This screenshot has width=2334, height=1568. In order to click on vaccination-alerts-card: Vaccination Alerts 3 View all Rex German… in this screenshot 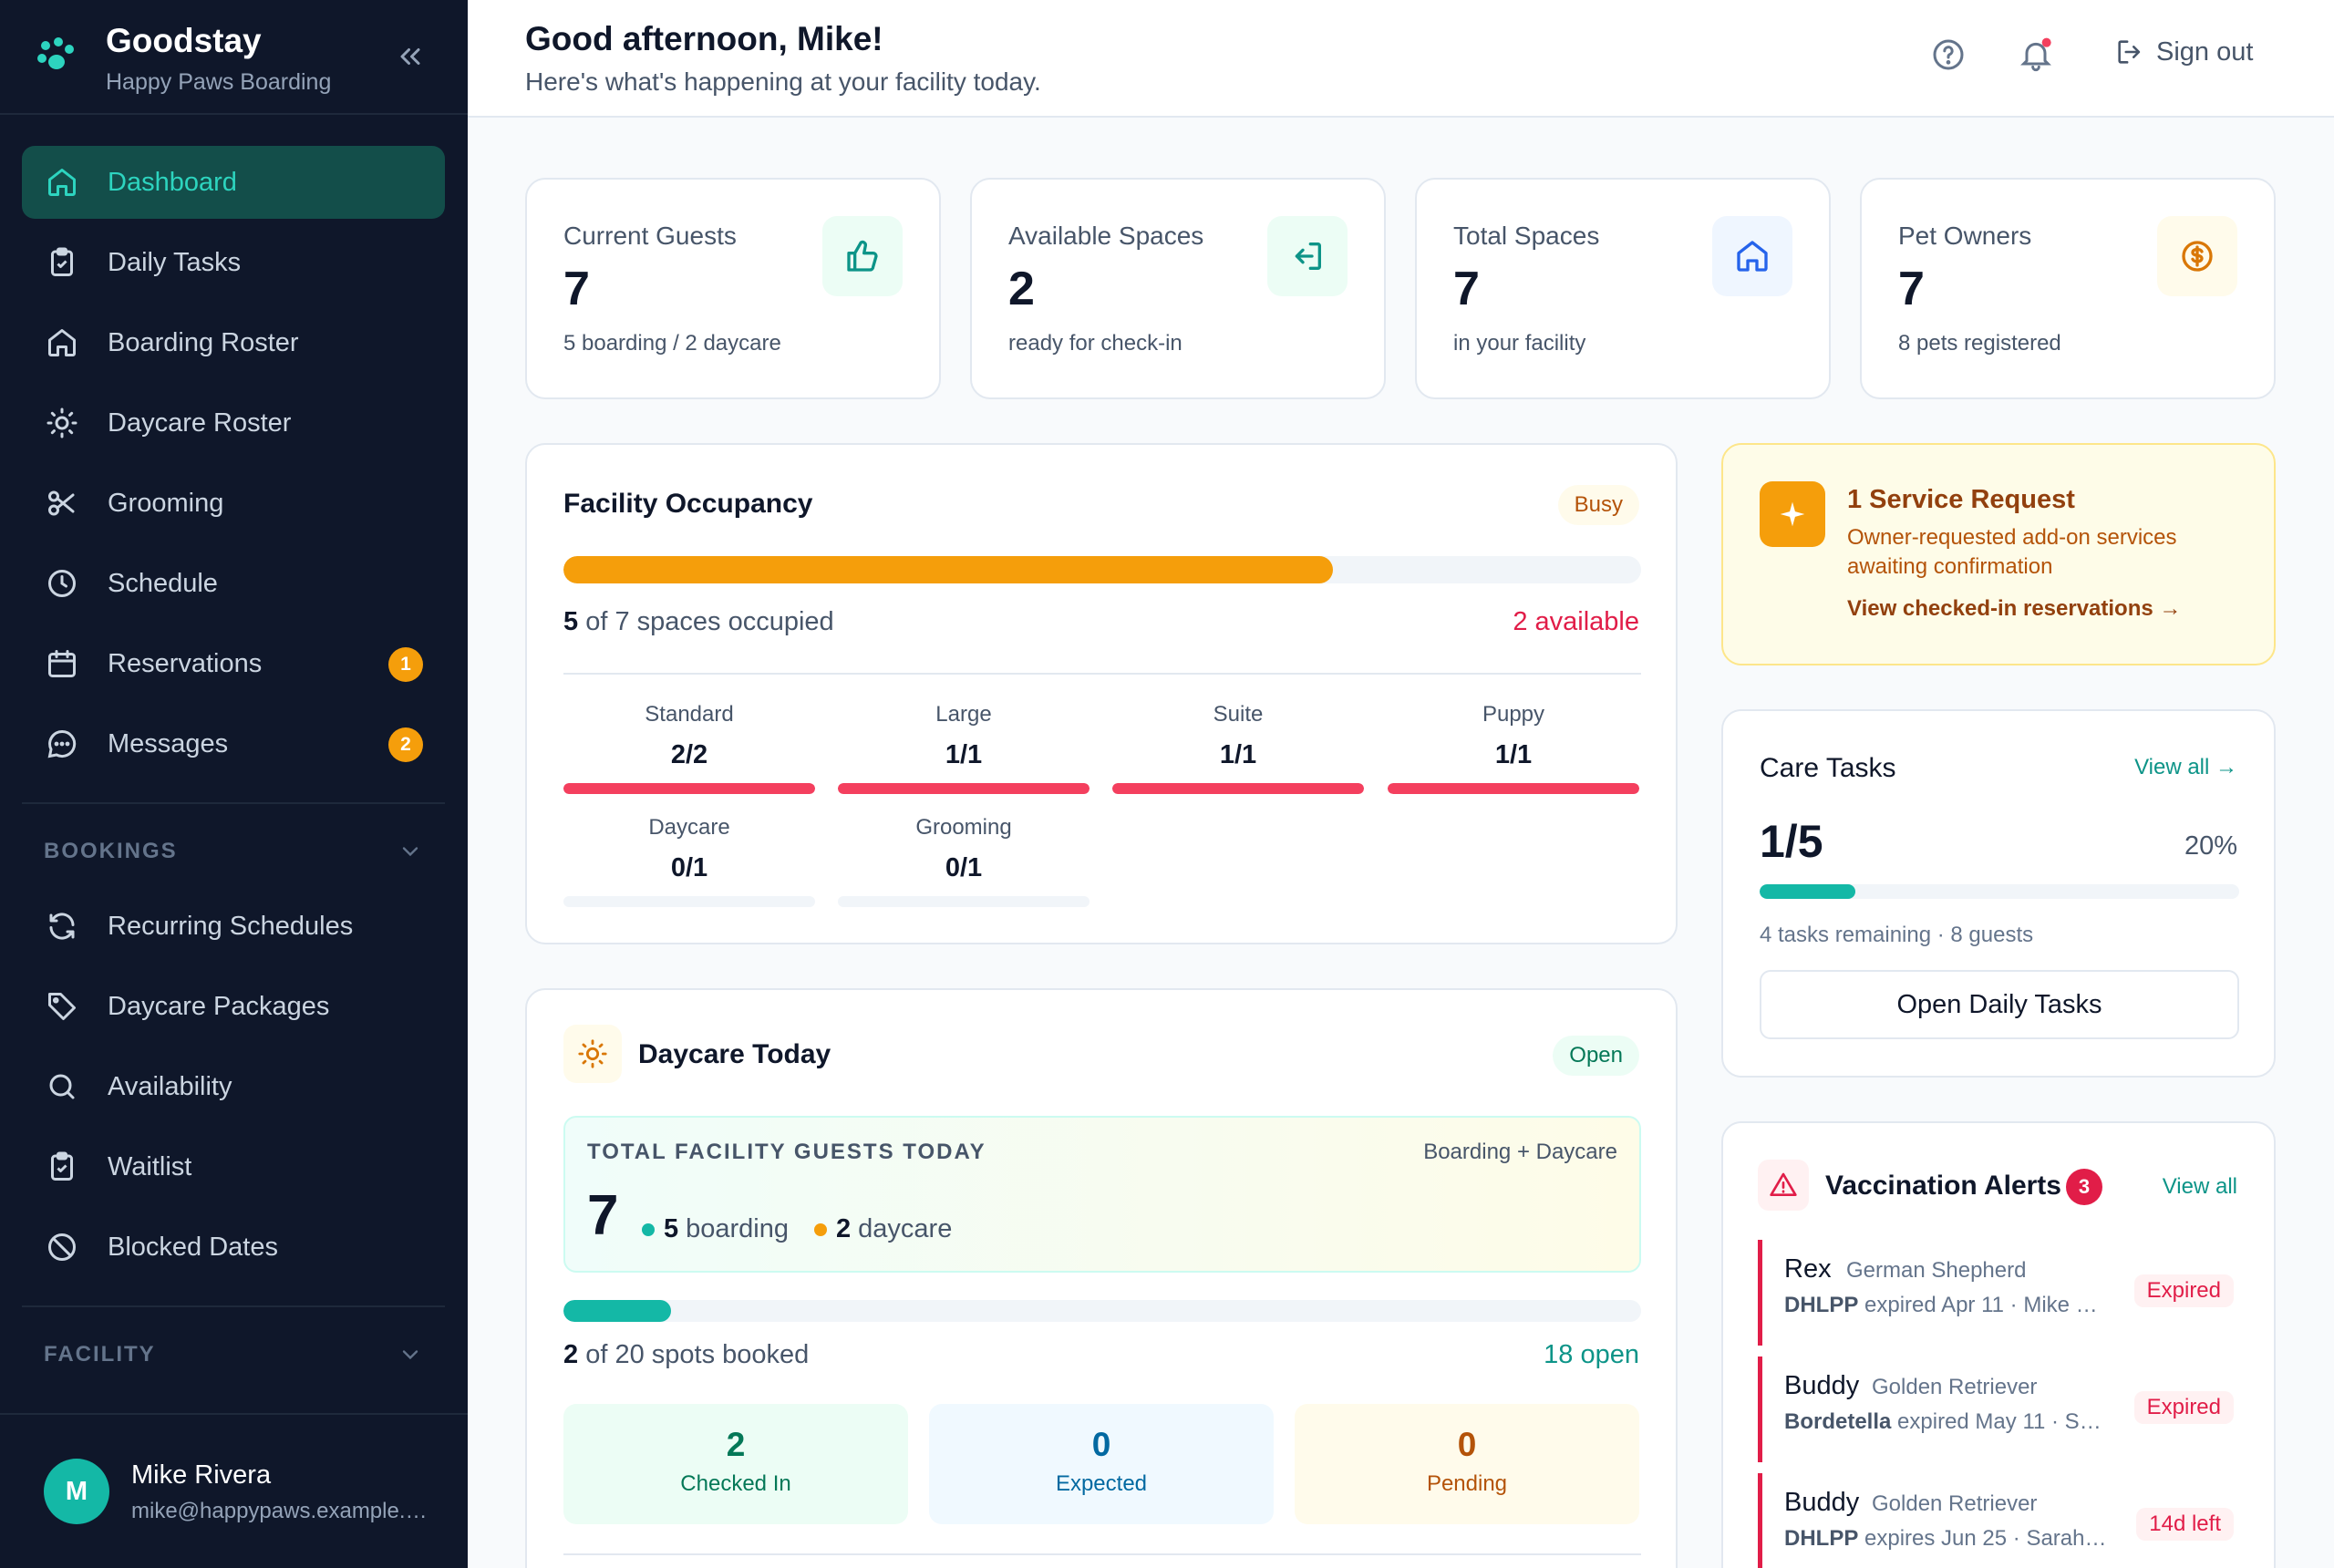, I will do `click(1998, 1344)`.